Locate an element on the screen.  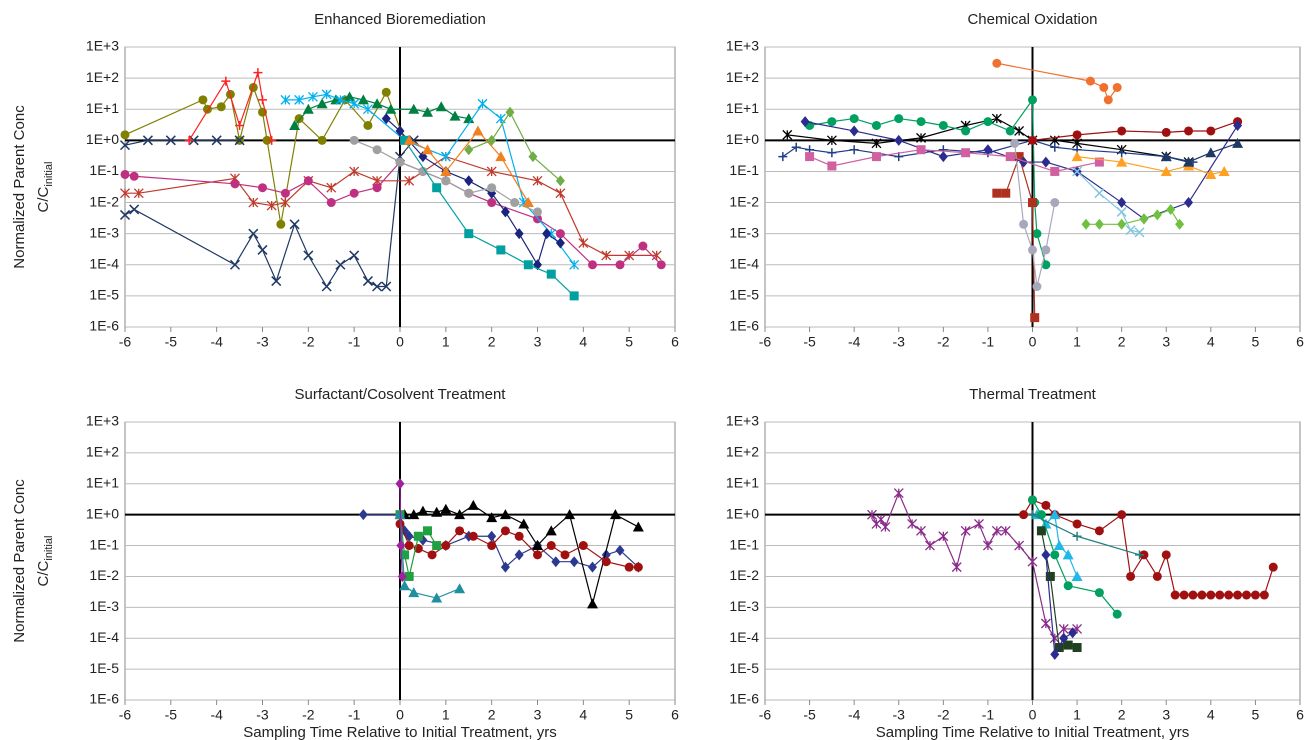
y-axis-label: C/Cinitial is located at coordinates (45, 561).